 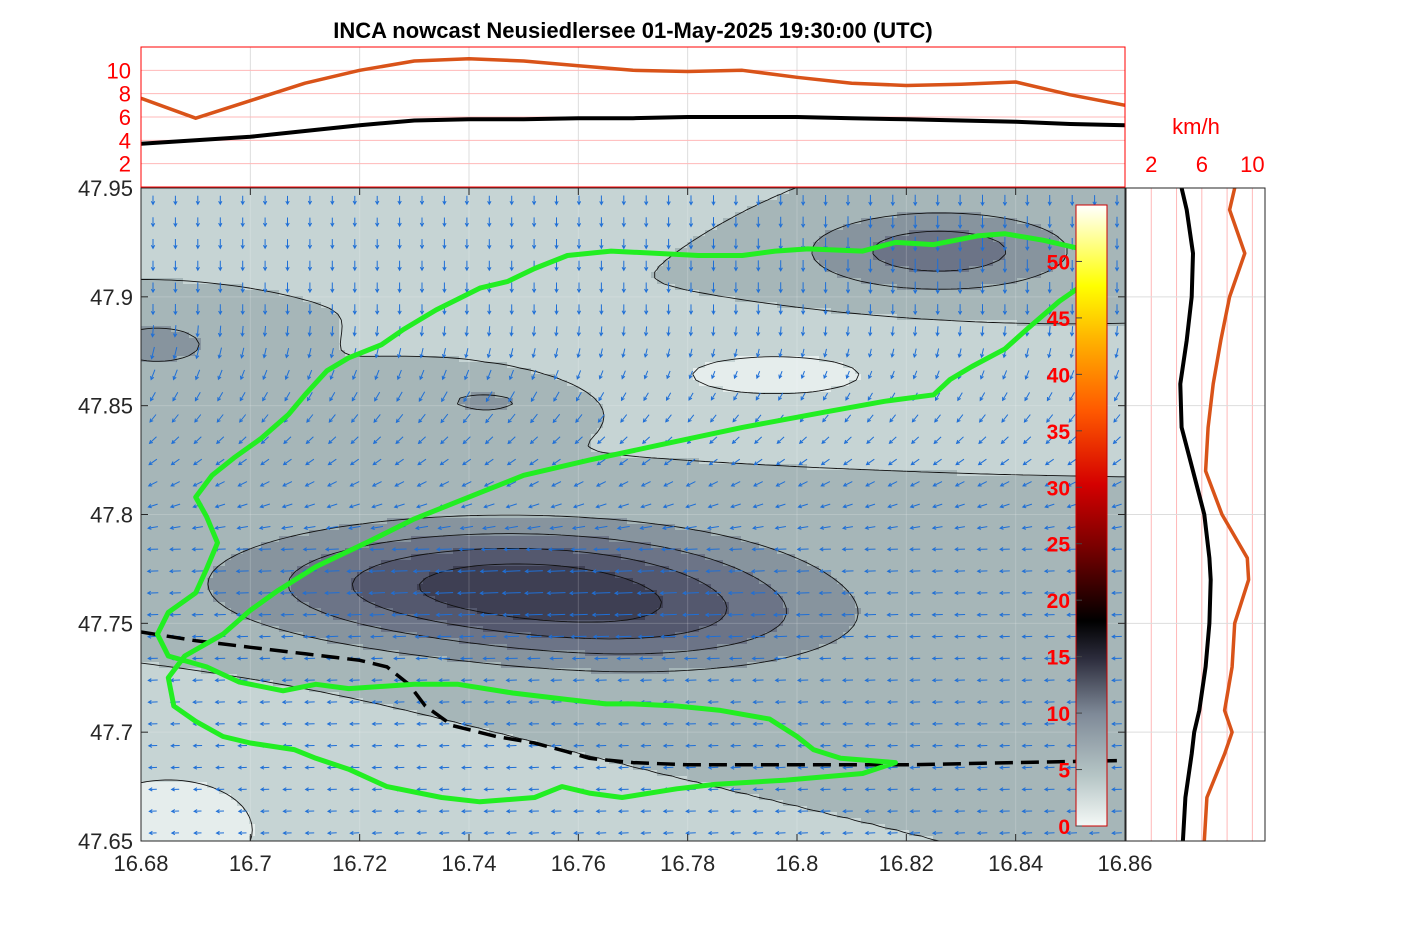 I want to click on top-y-tick-label: 4, so click(x=125, y=140).